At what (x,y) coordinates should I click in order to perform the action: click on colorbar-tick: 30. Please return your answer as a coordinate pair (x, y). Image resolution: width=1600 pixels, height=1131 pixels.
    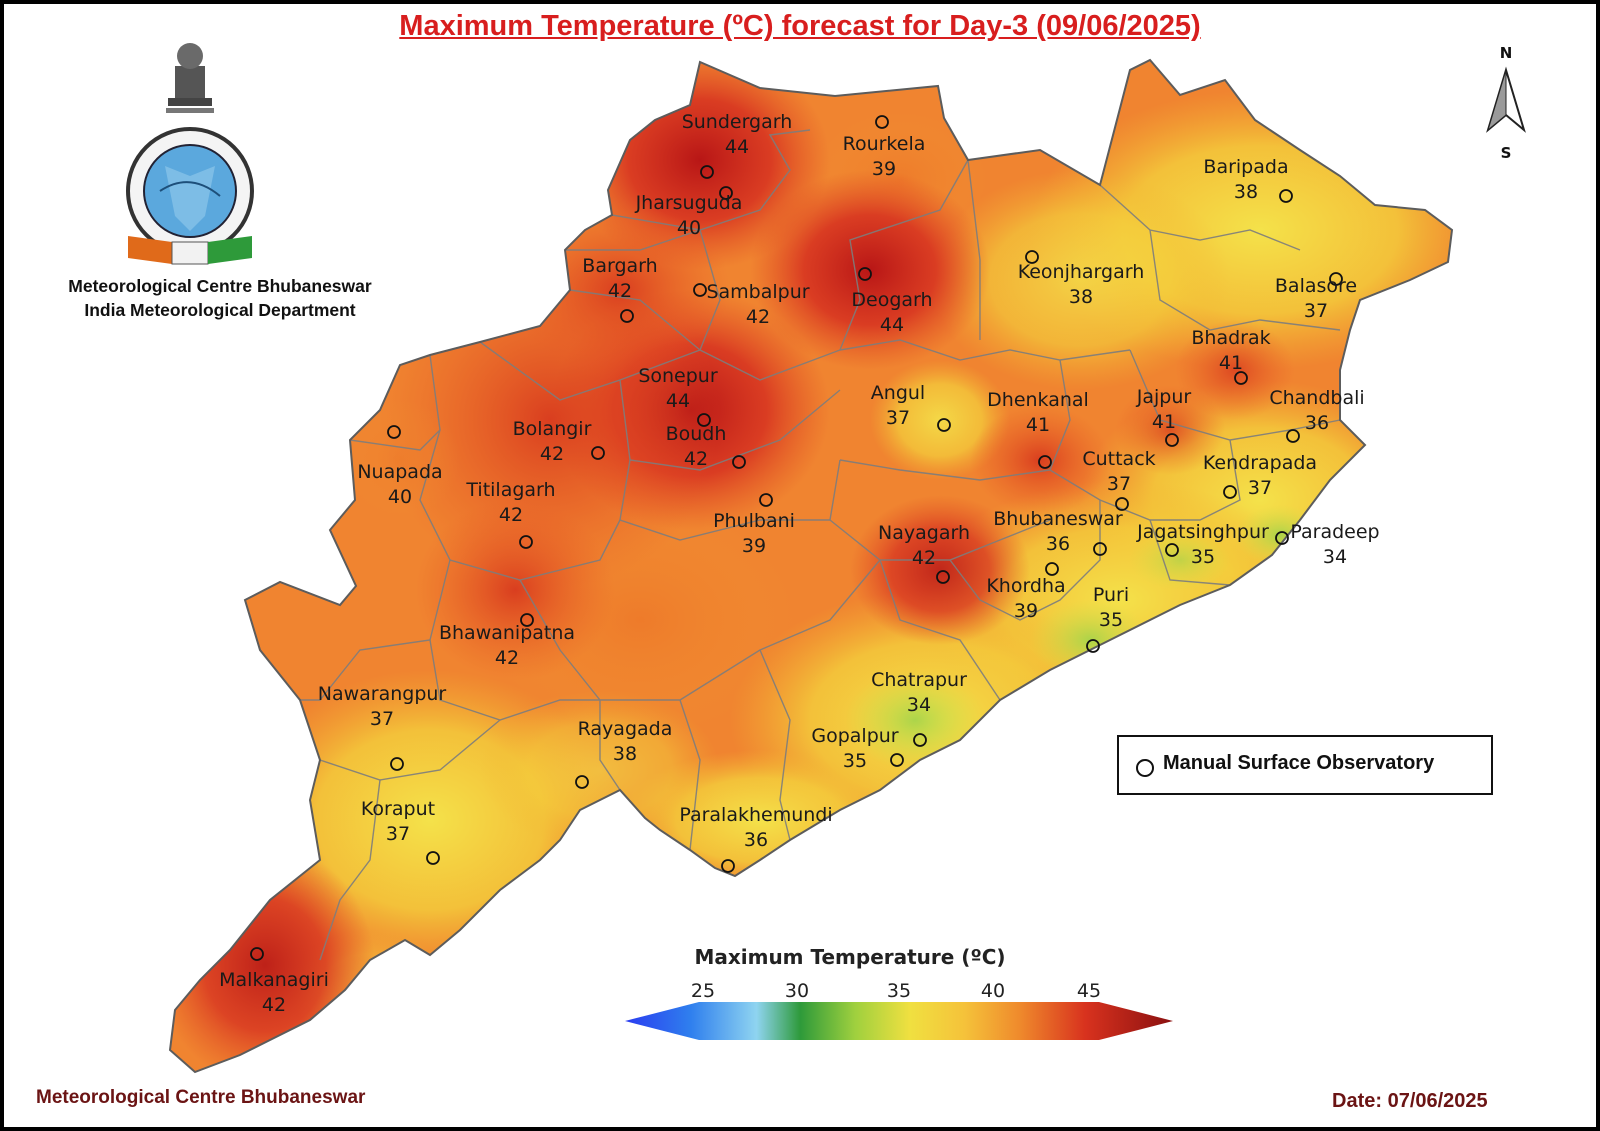
    Looking at the image, I should click on (797, 991).